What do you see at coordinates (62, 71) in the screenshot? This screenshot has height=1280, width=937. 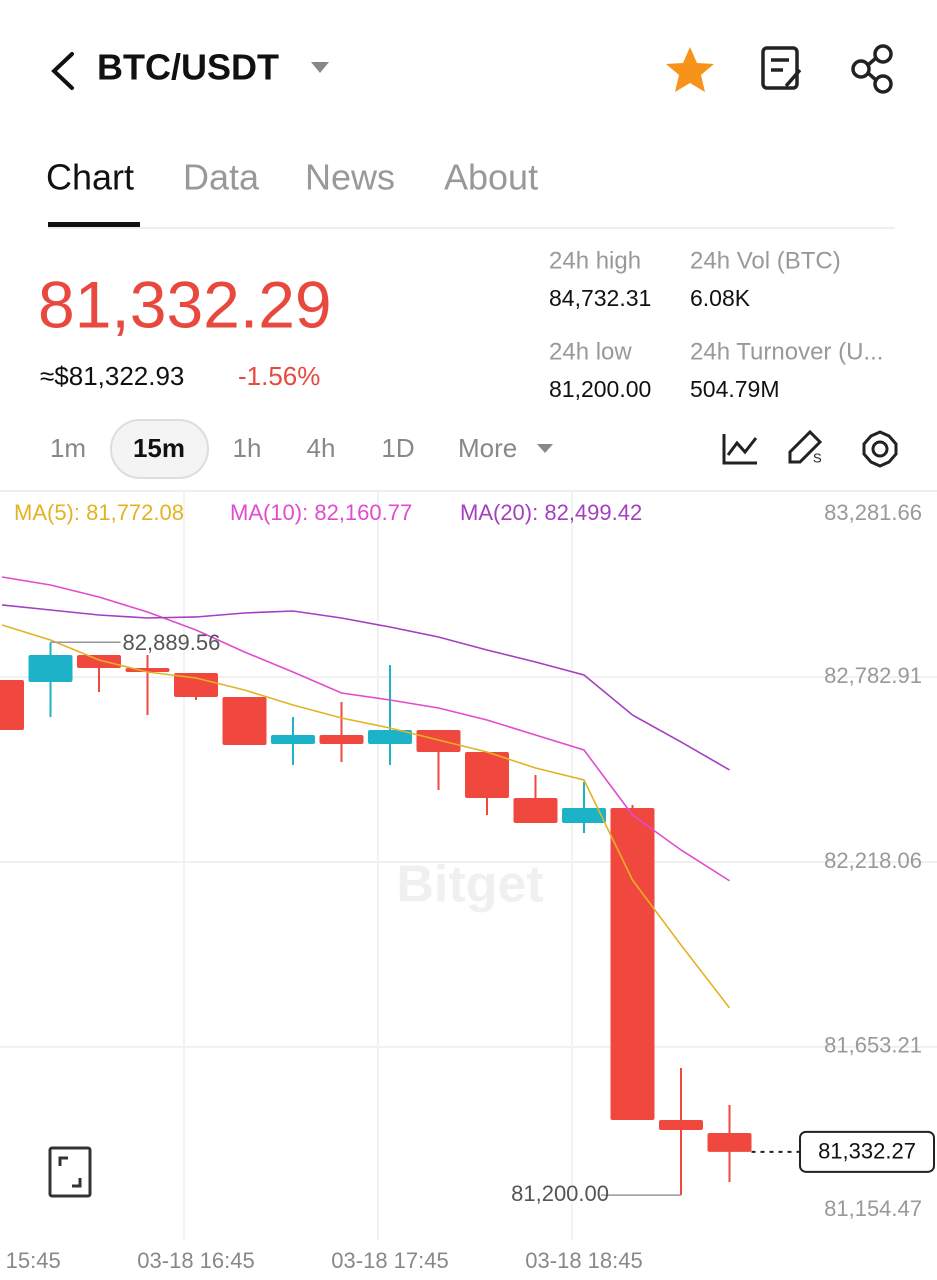 I see `back-button` at bounding box center [62, 71].